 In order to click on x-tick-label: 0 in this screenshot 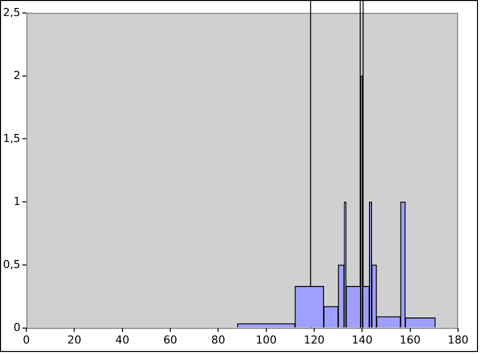, I will do `click(26, 339)`.